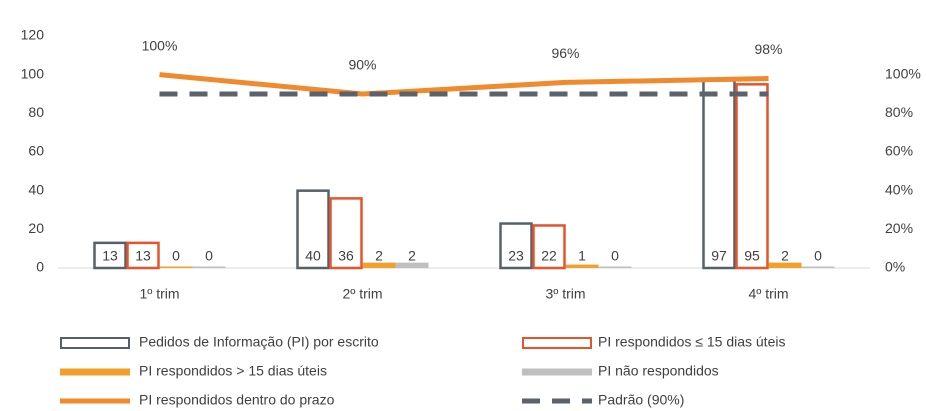 Image resolution: width=926 pixels, height=411 pixels. Describe the element at coordinates (768, 49) in the screenshot. I see `line-value-label: 98%` at that location.